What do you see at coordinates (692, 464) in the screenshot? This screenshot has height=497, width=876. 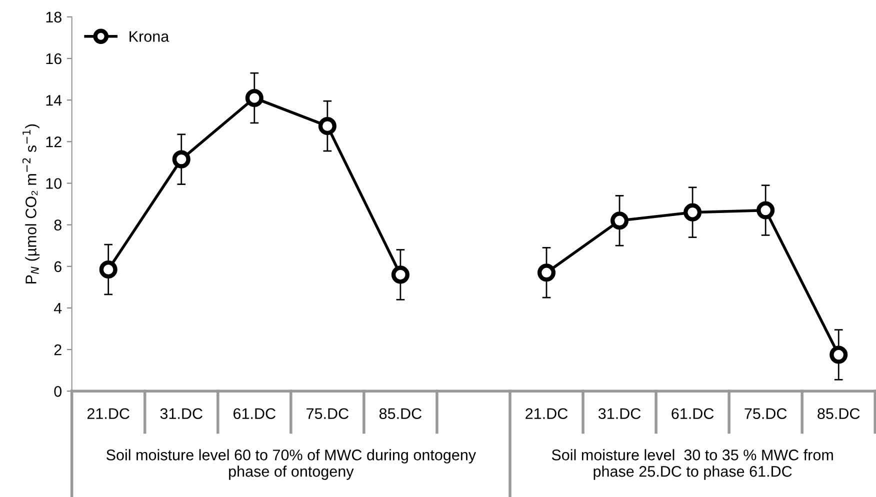 I see `text: Soil moisture level 30 to 35 % MWC from phase 25.DC to phase 61.DC` at bounding box center [692, 464].